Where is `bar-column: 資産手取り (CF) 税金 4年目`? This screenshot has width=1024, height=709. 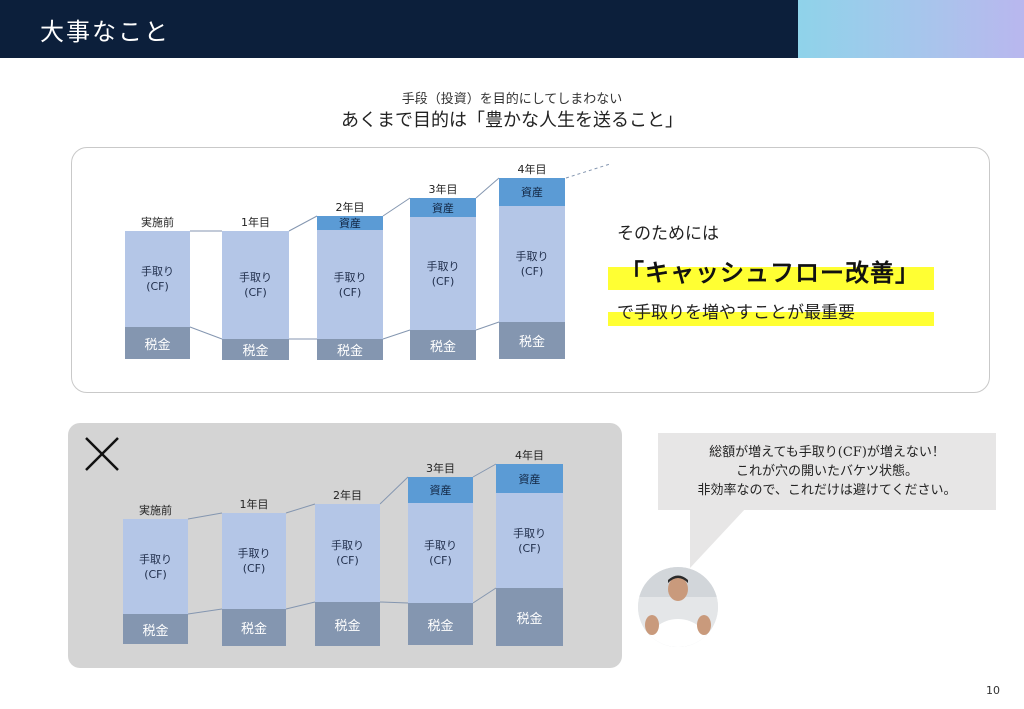
bar-column: 資産手取り (CF) 税金 4年目 is located at coordinates (532, 261).